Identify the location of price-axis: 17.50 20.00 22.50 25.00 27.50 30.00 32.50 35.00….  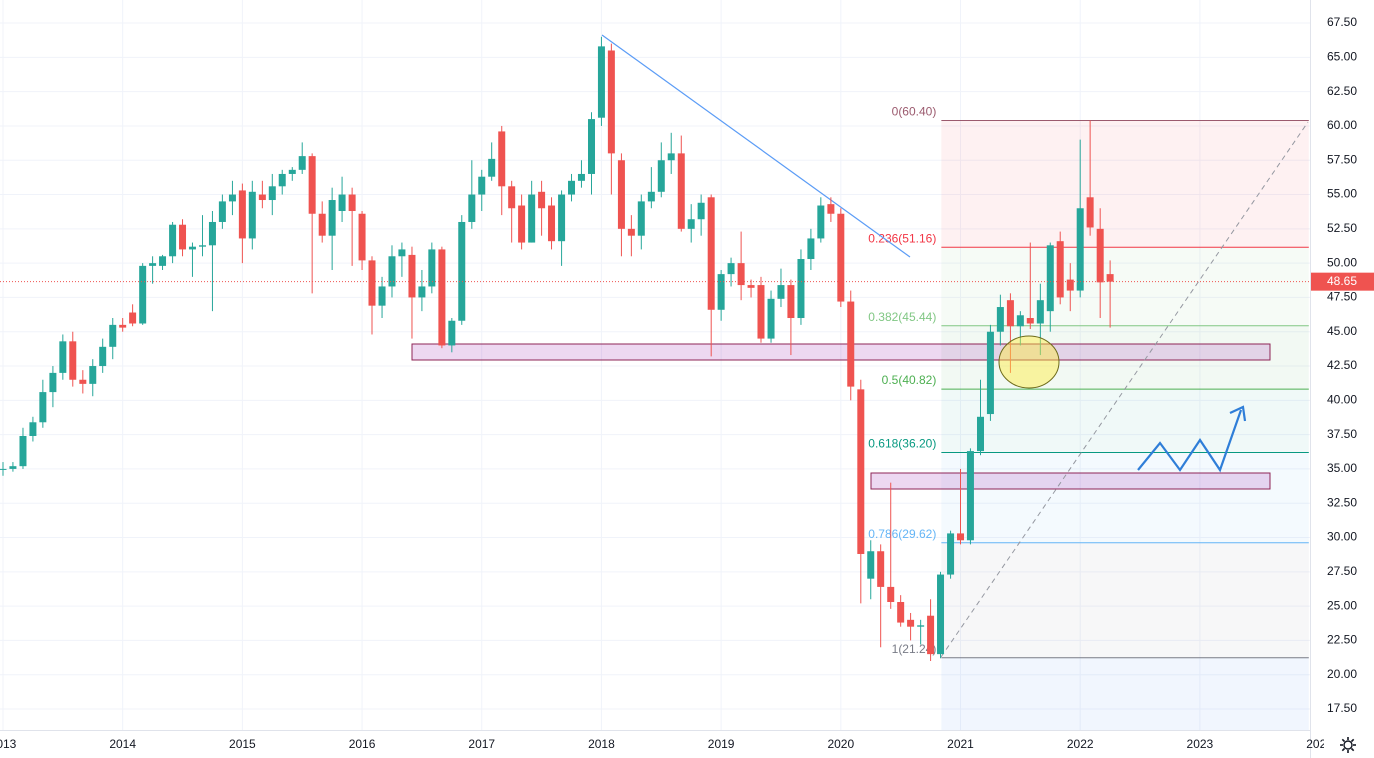
(1342, 365).